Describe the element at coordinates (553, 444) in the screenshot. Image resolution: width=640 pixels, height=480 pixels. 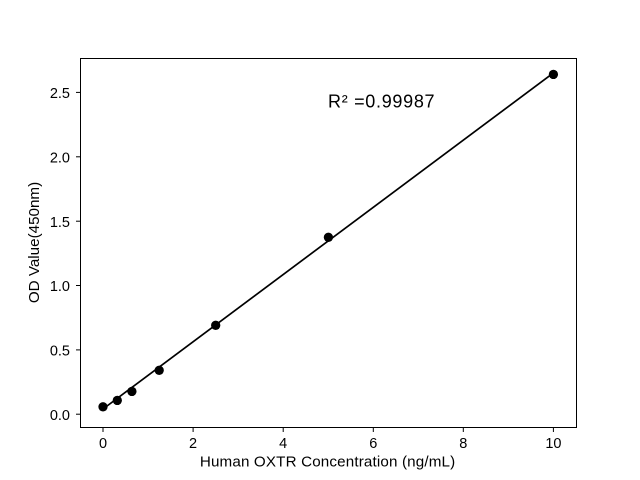
I see `svg-text: 10` at that location.